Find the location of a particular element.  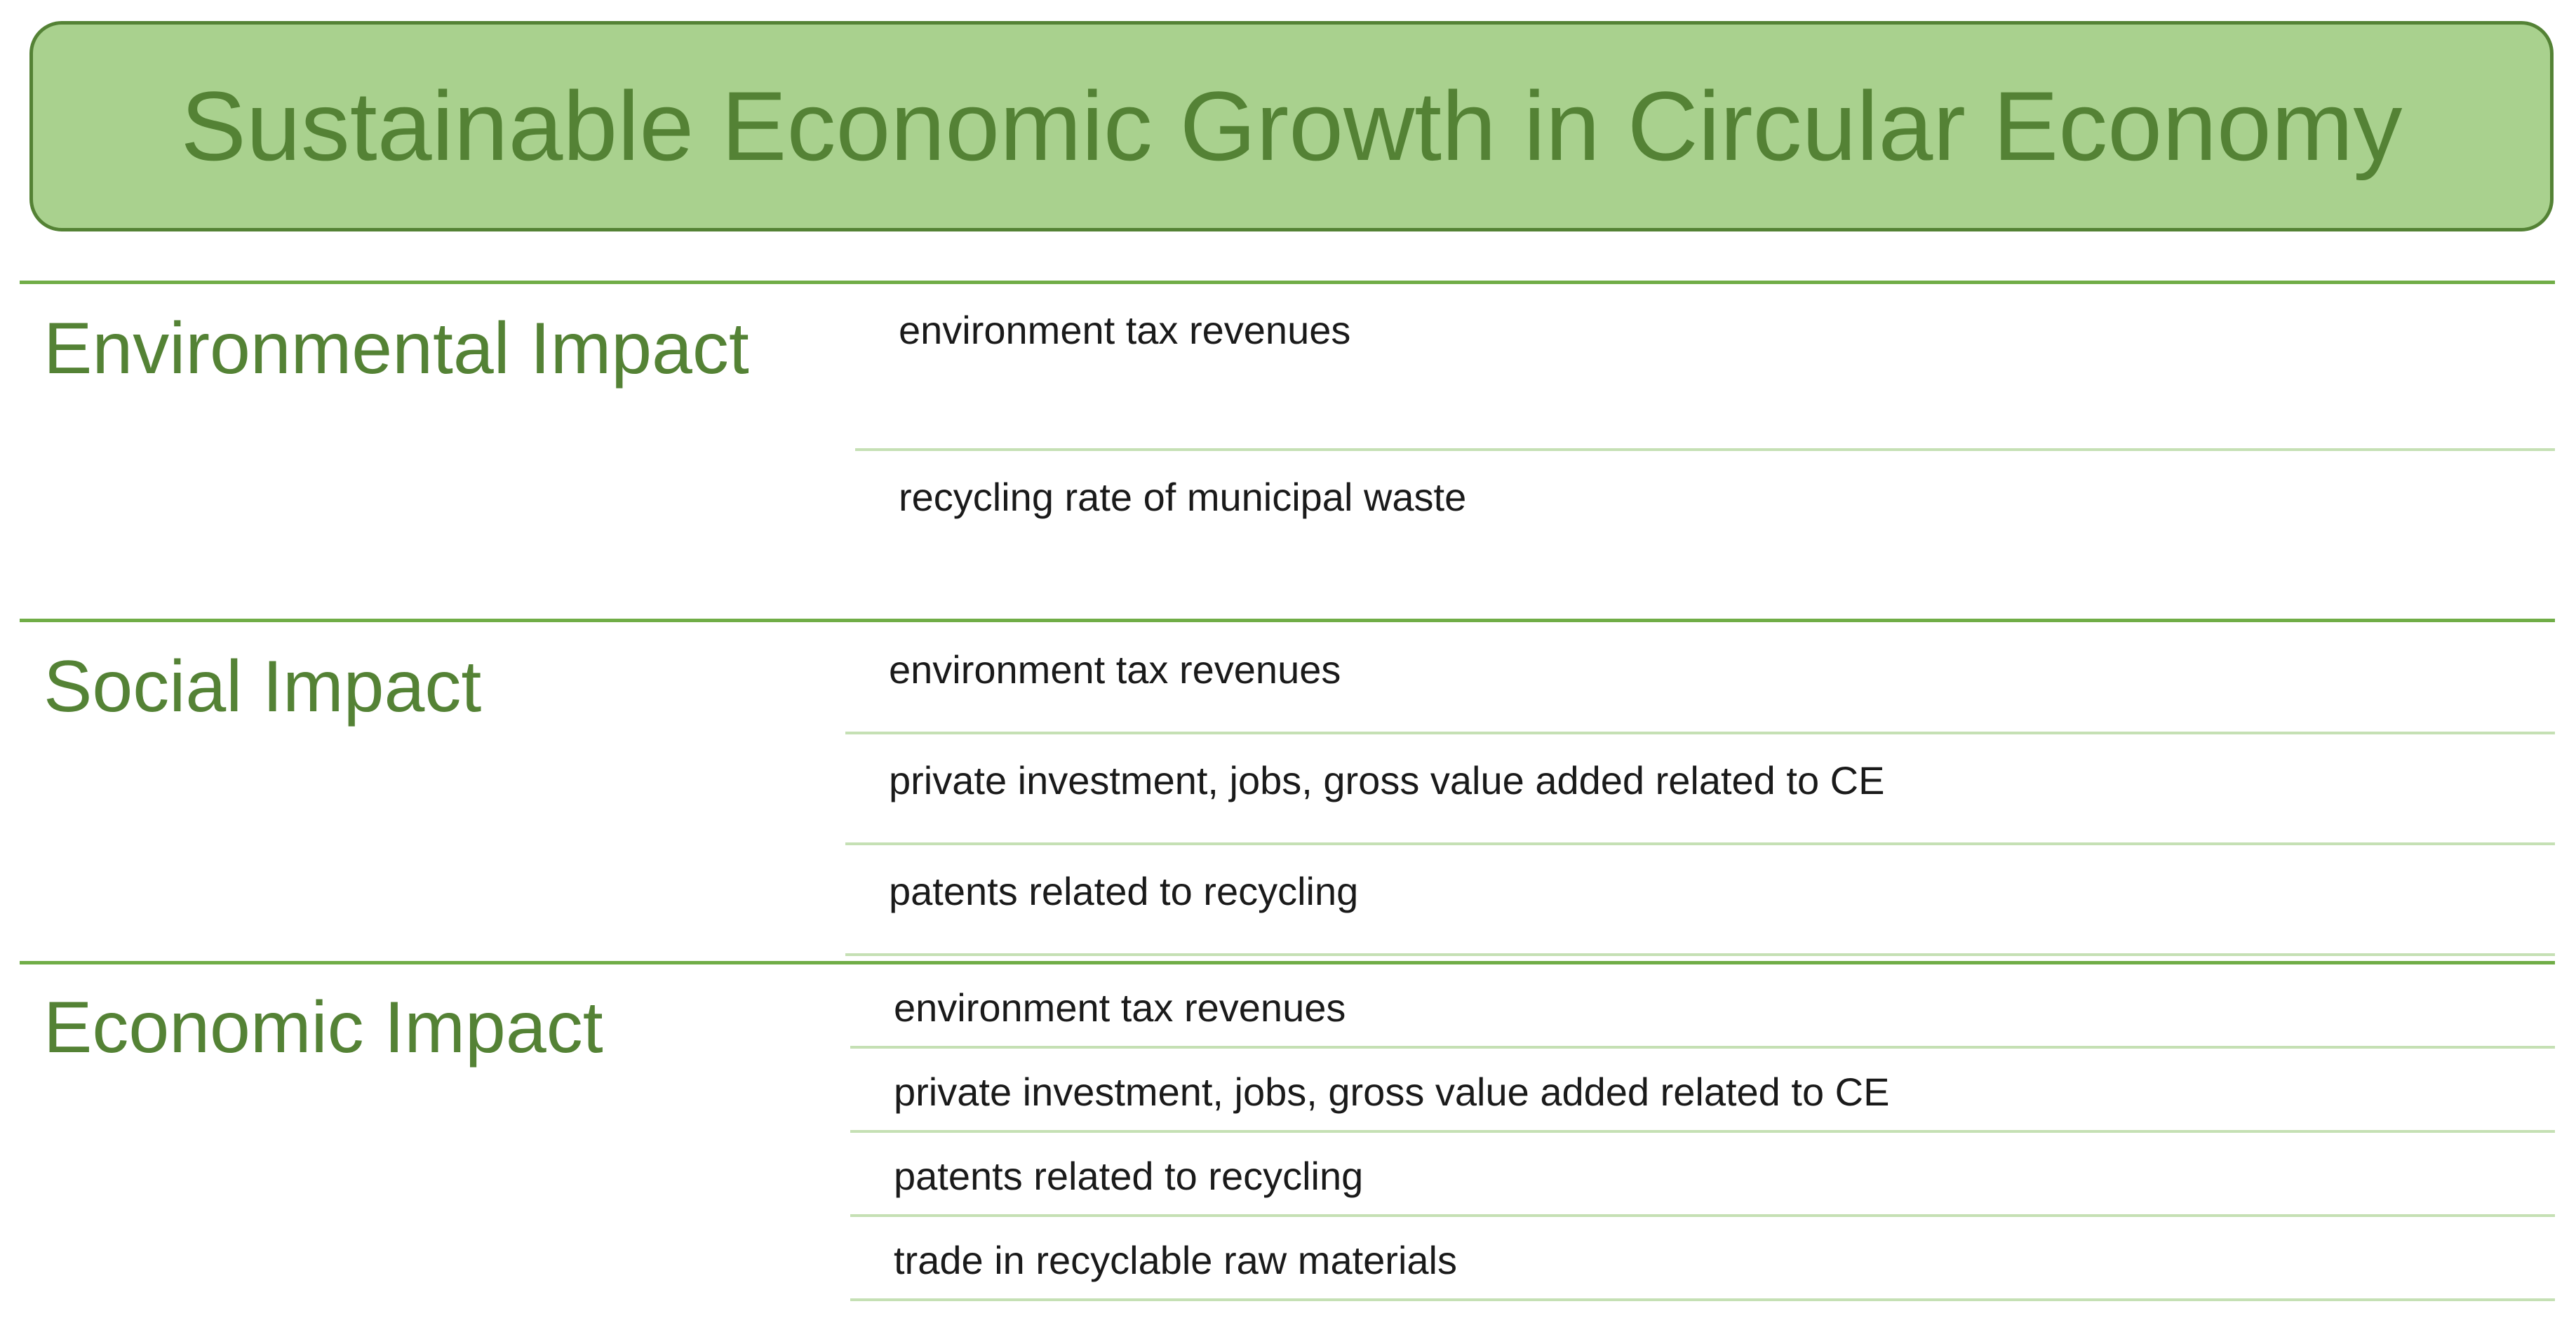

section-heading-social: Social Impact is located at coordinates (262, 686).